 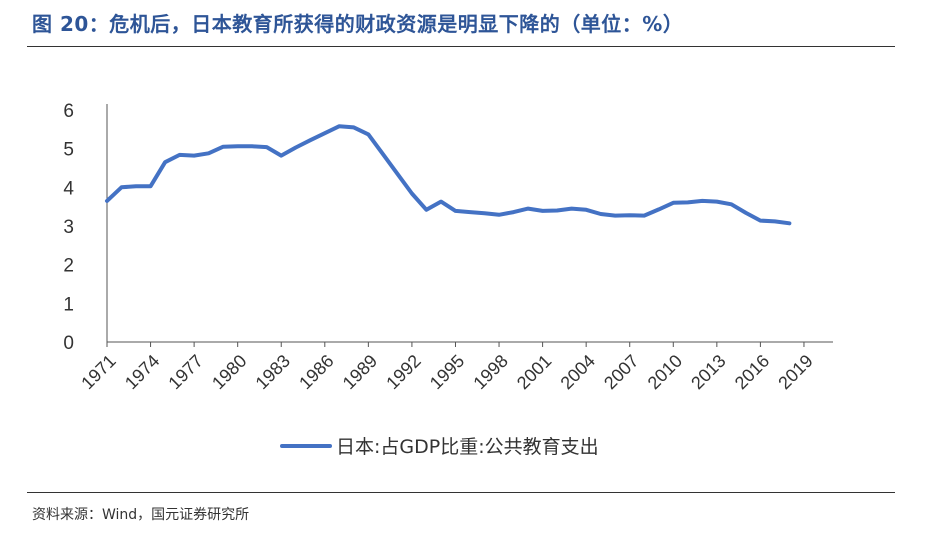 I want to click on series-line, so click(x=448, y=175).